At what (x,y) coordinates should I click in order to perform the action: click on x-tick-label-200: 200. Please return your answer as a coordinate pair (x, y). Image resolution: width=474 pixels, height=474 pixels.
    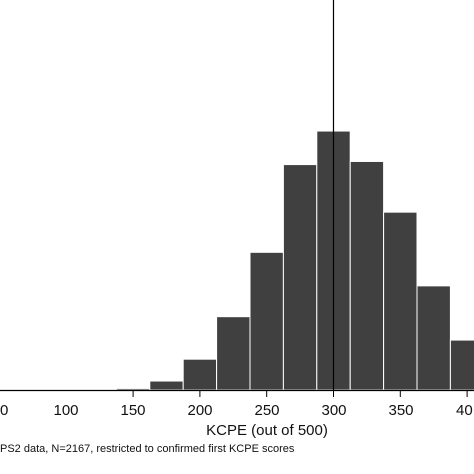
    Looking at the image, I should click on (199, 410).